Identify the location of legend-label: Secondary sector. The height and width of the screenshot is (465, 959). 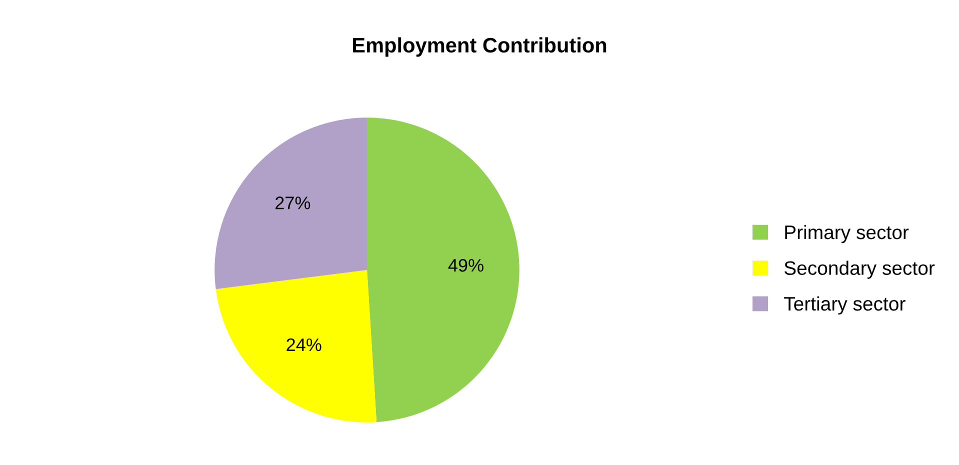
(859, 269).